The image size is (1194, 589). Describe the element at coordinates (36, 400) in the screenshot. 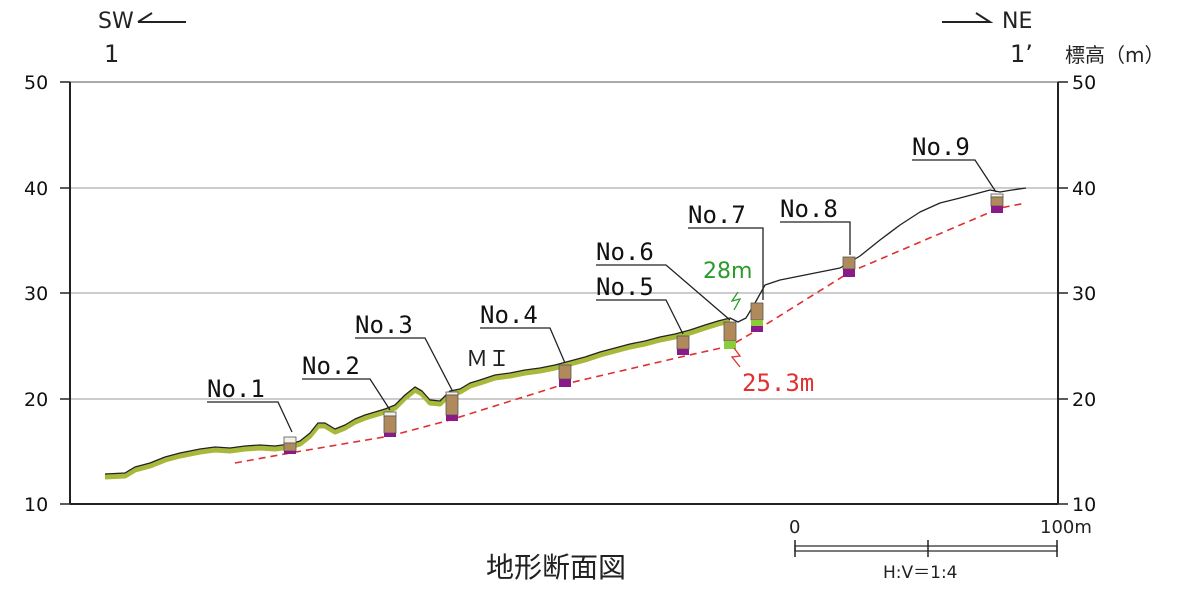

I see `y-tick-left: 20` at that location.